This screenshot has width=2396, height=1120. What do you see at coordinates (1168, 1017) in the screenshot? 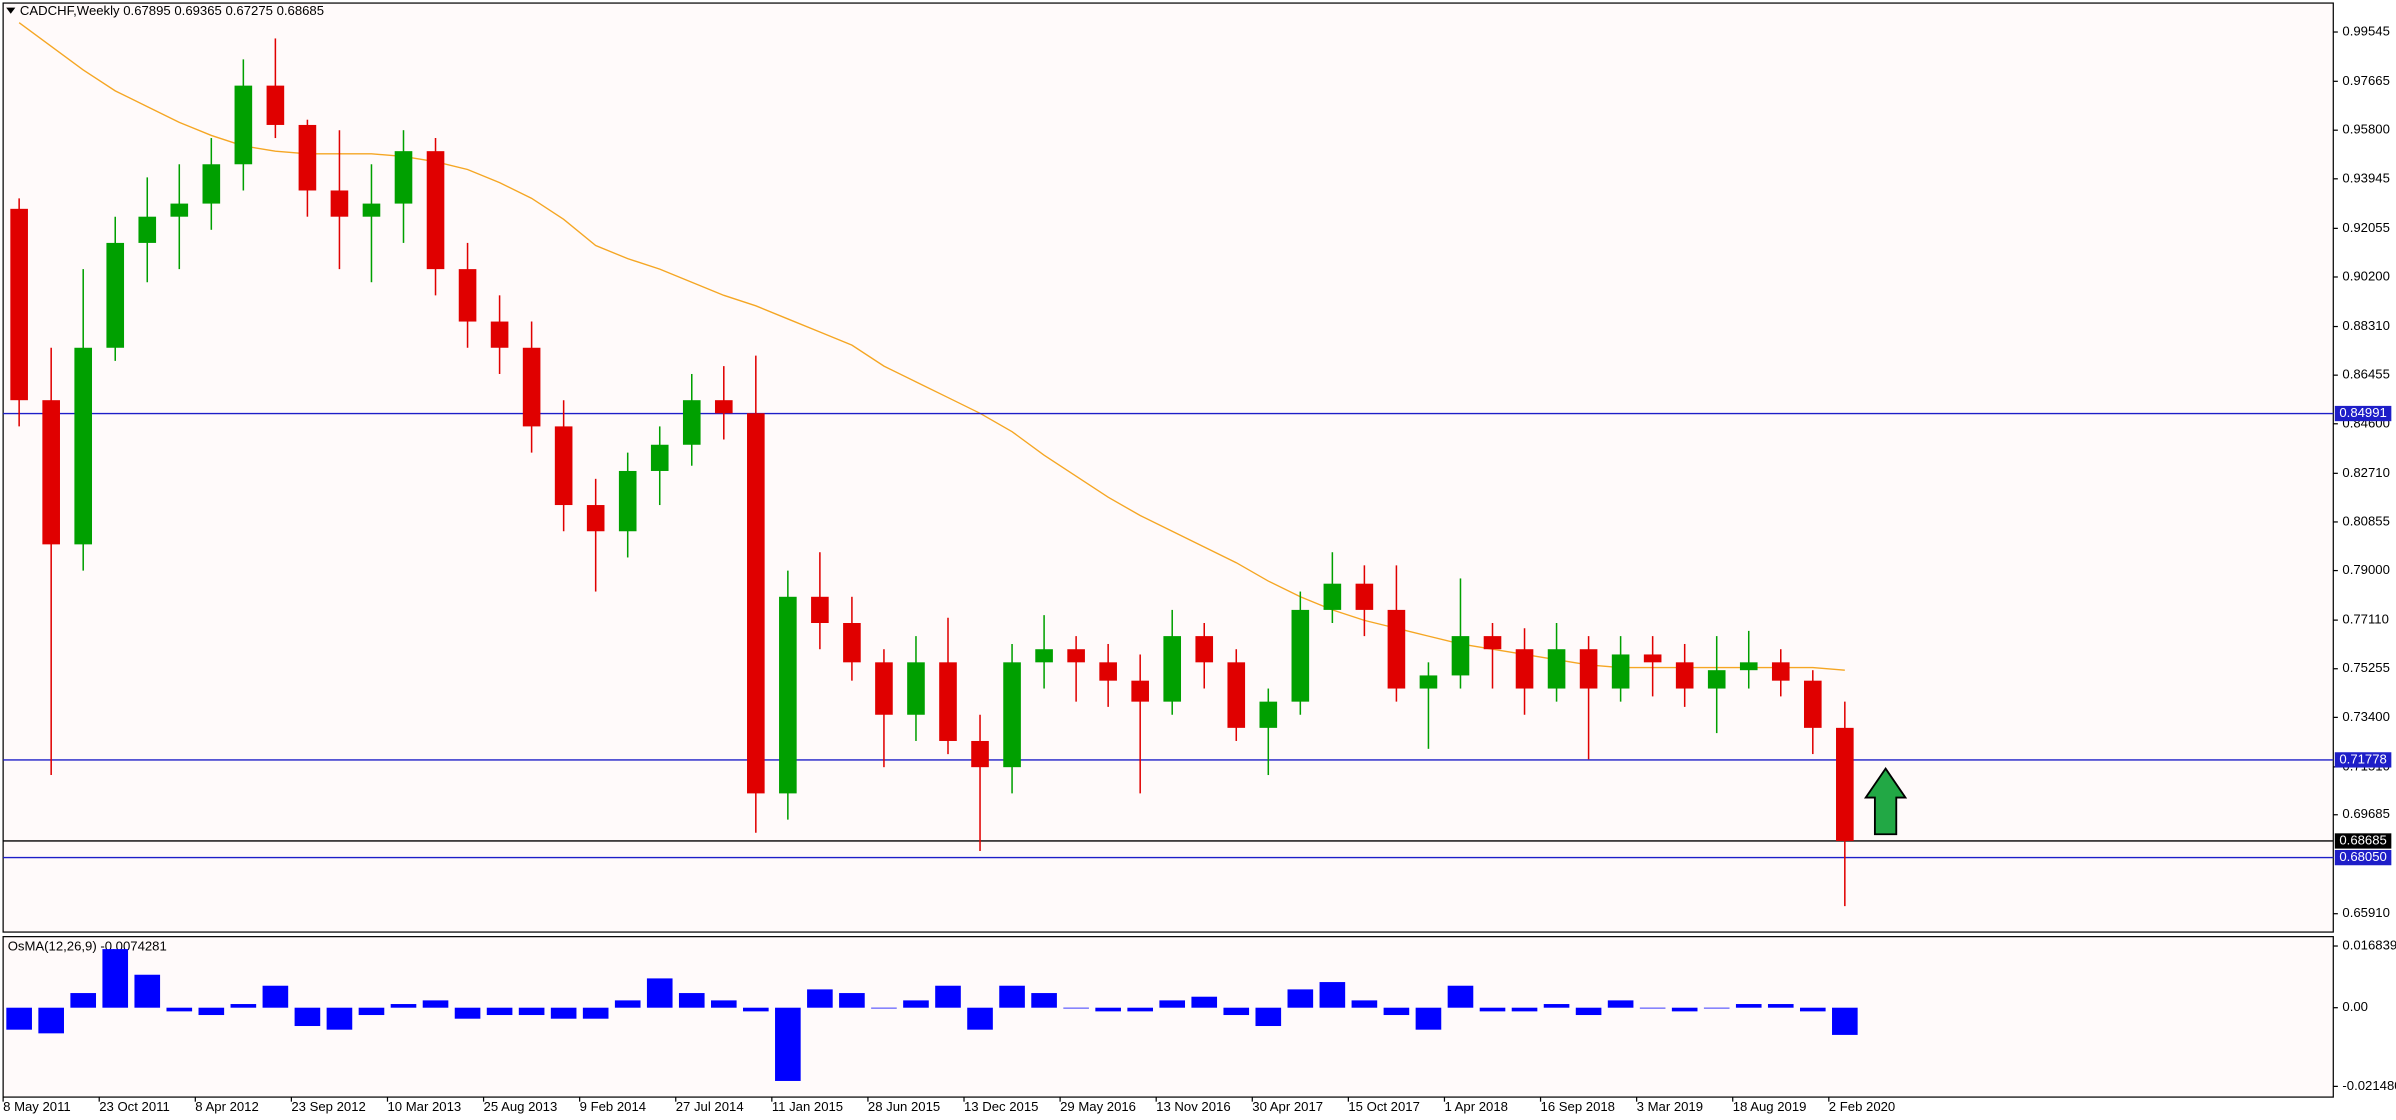
I see `osma-panel` at bounding box center [1168, 1017].